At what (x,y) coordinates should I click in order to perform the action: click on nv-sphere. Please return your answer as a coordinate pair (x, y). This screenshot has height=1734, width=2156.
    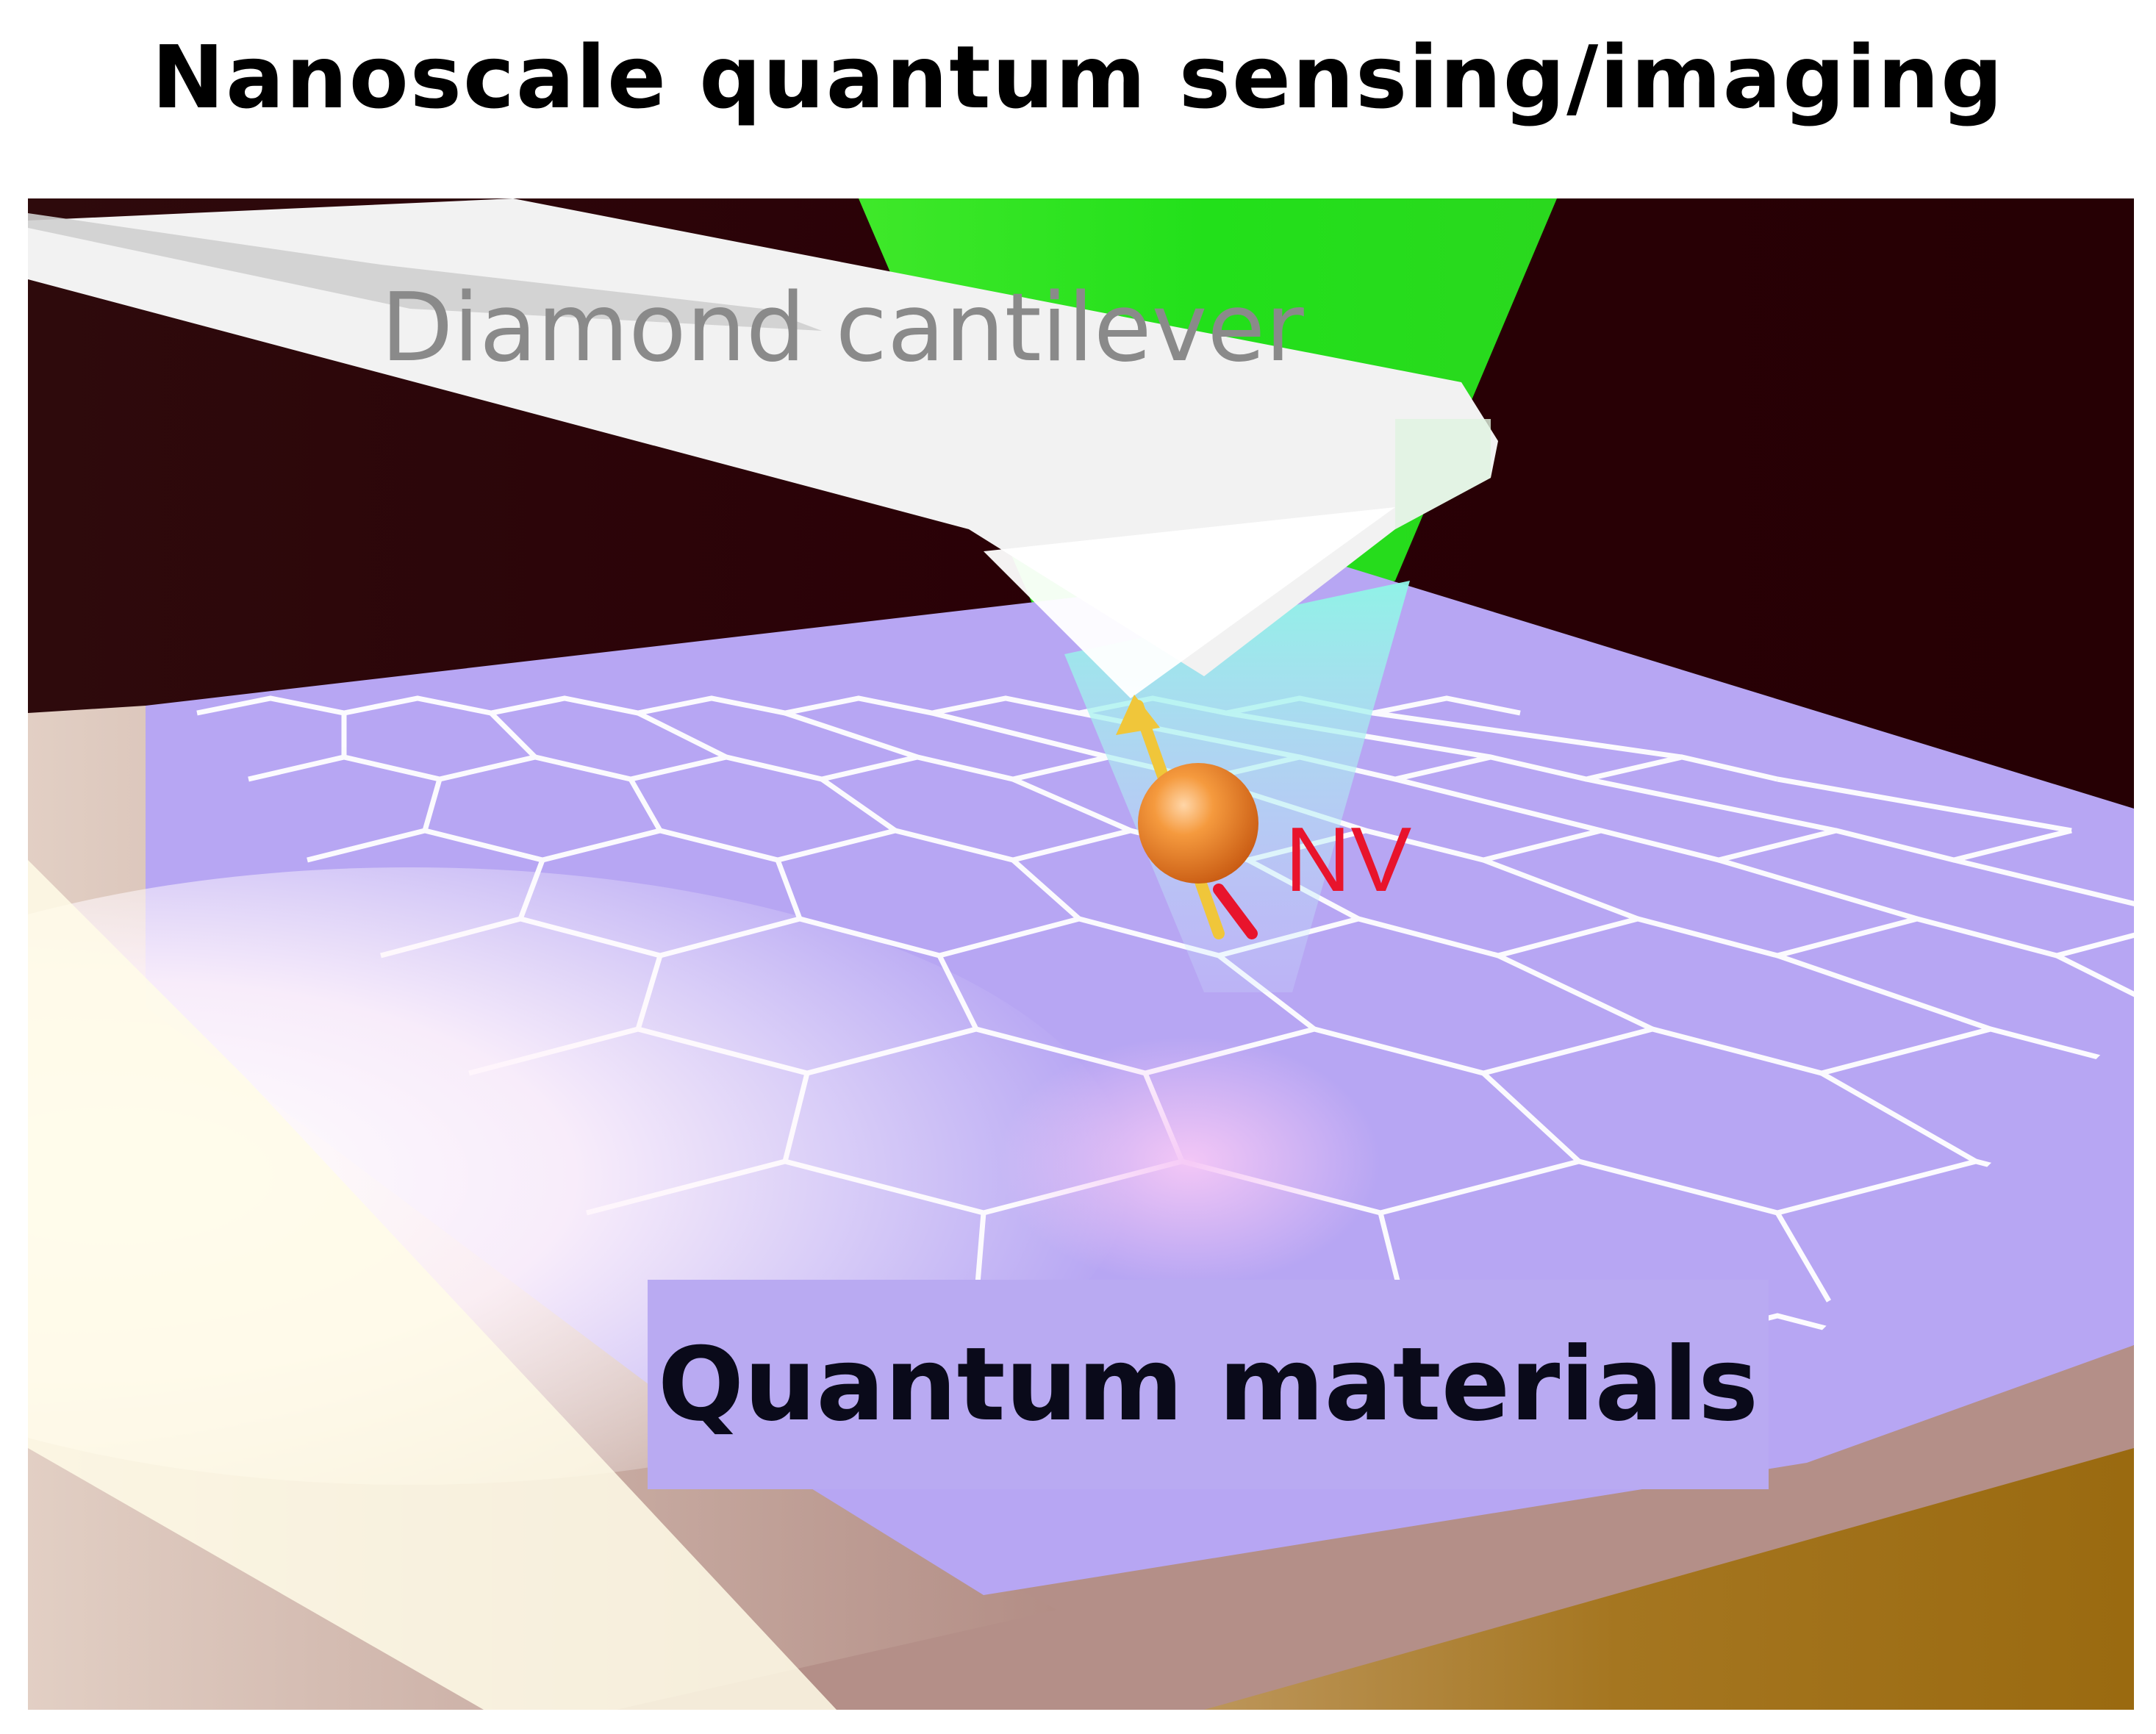
    Looking at the image, I should click on (1198, 823).